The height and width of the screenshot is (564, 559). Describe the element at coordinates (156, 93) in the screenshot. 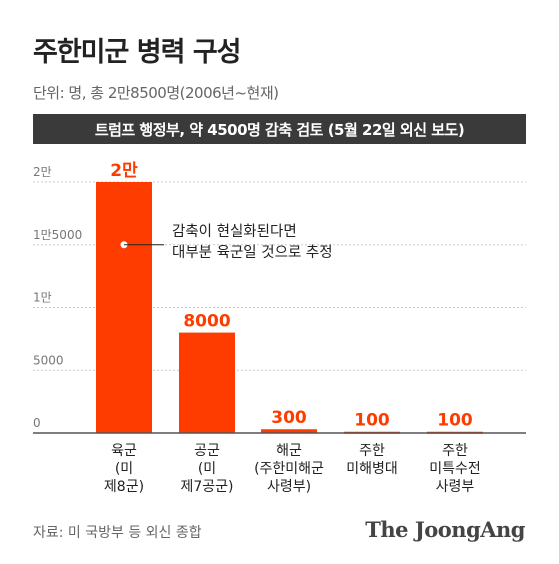

I see `unit-subtitle: 단위: 명, 총 2만8500명(2006년~현재)` at that location.